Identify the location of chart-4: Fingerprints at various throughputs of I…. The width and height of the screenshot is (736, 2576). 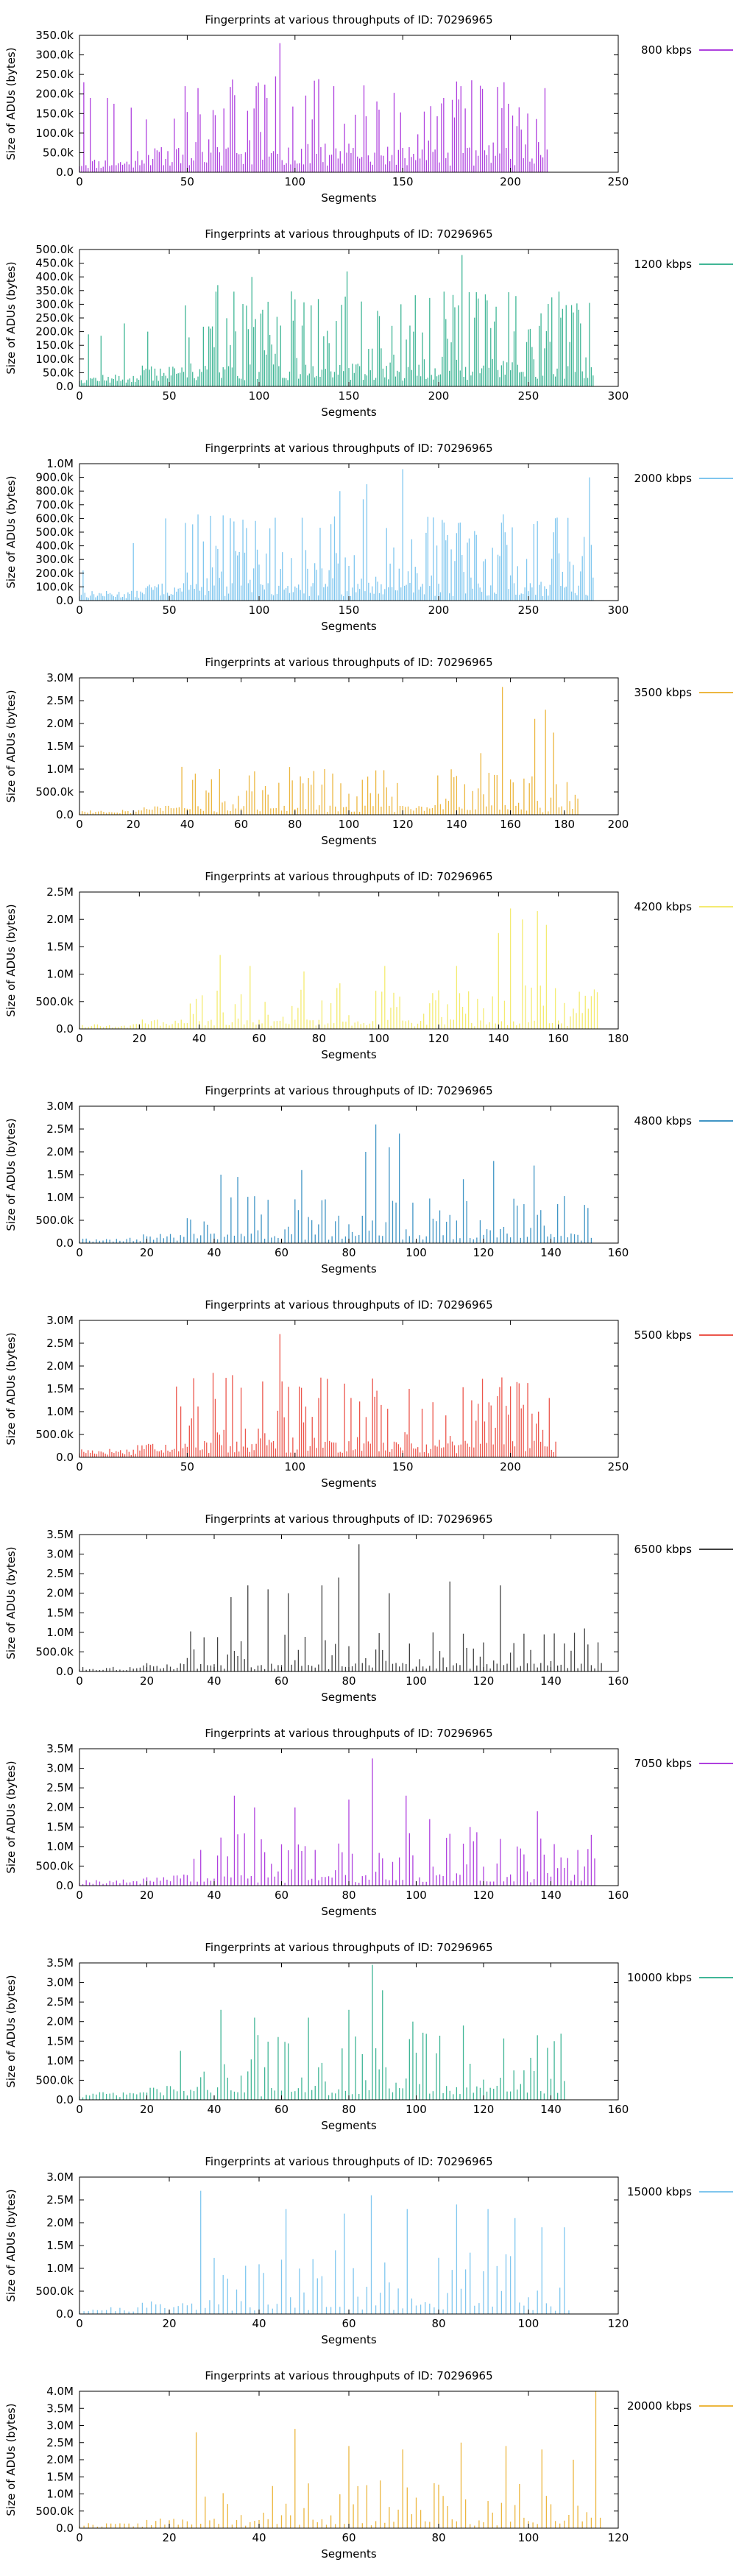
(368, 965).